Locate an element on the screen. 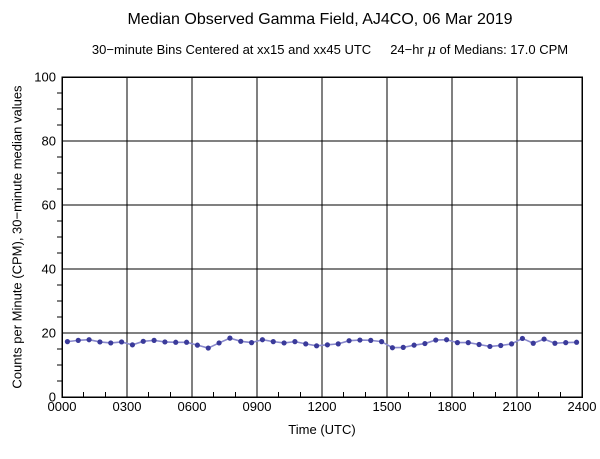  x-tick-label: 0300 is located at coordinates (127, 406).